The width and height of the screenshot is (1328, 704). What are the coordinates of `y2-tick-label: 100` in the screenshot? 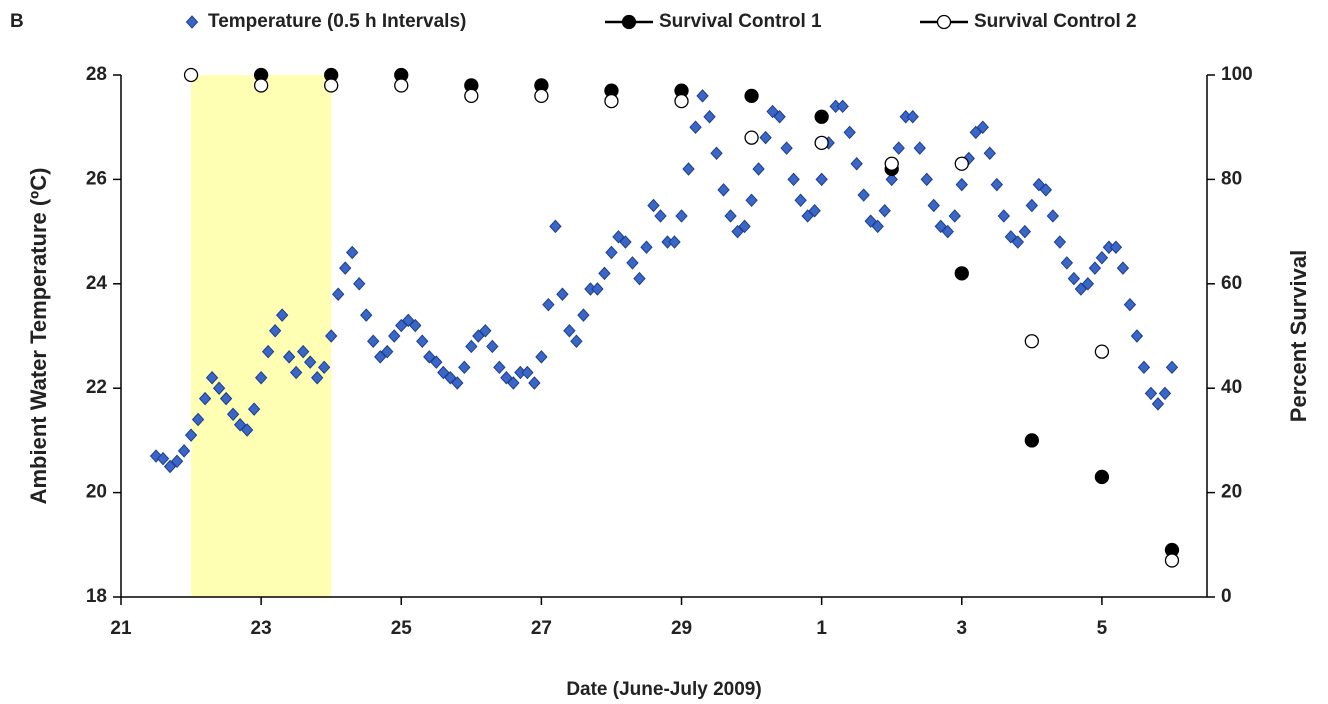 It's located at (1237, 74).